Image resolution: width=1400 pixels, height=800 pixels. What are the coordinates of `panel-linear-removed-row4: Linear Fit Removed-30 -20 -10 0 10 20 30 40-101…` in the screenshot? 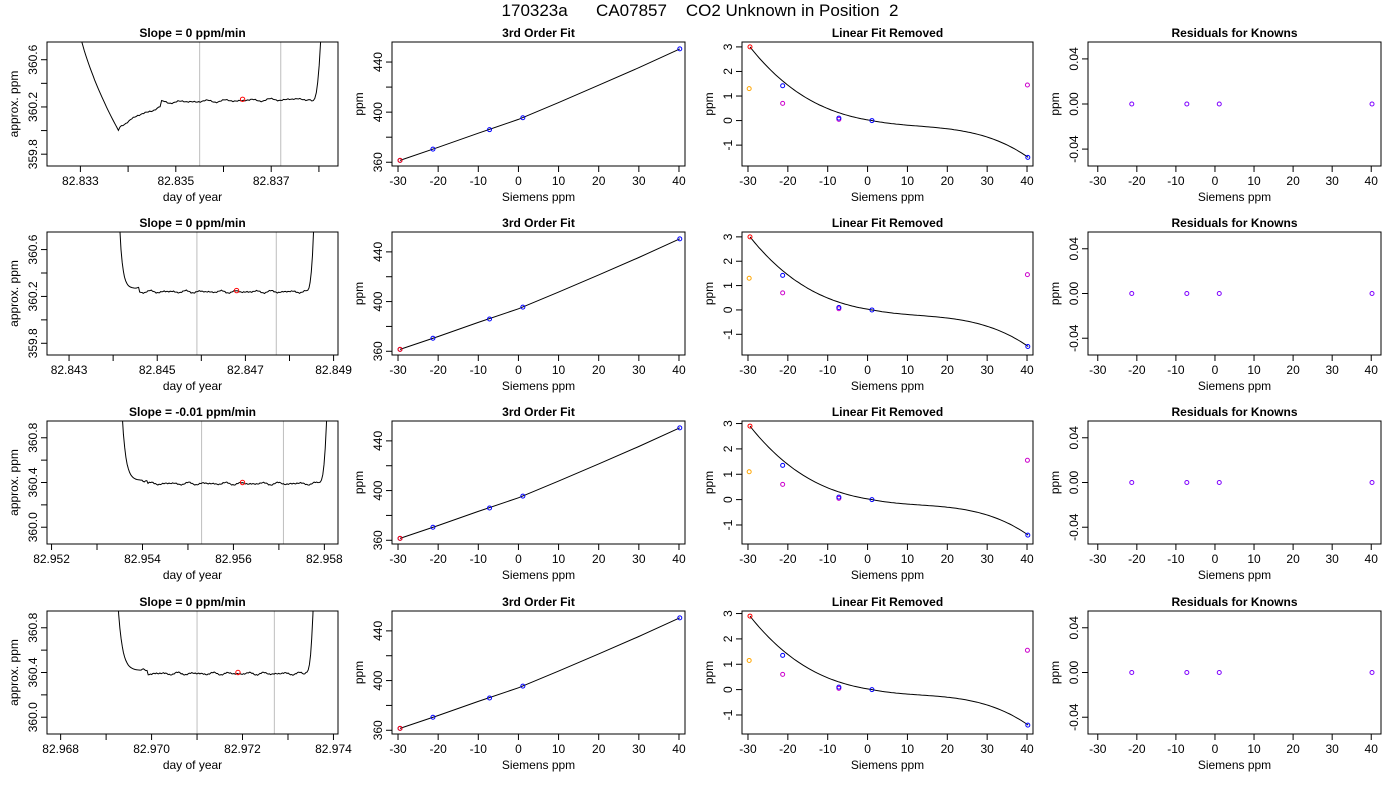 It's located at (868, 683).